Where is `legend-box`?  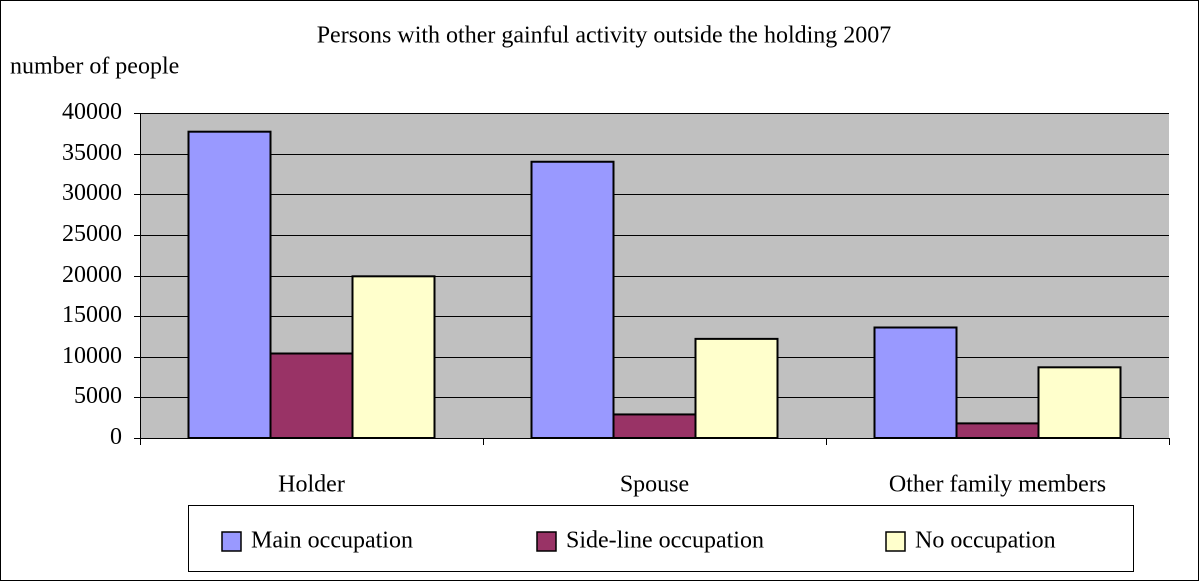 legend-box is located at coordinates (661, 538).